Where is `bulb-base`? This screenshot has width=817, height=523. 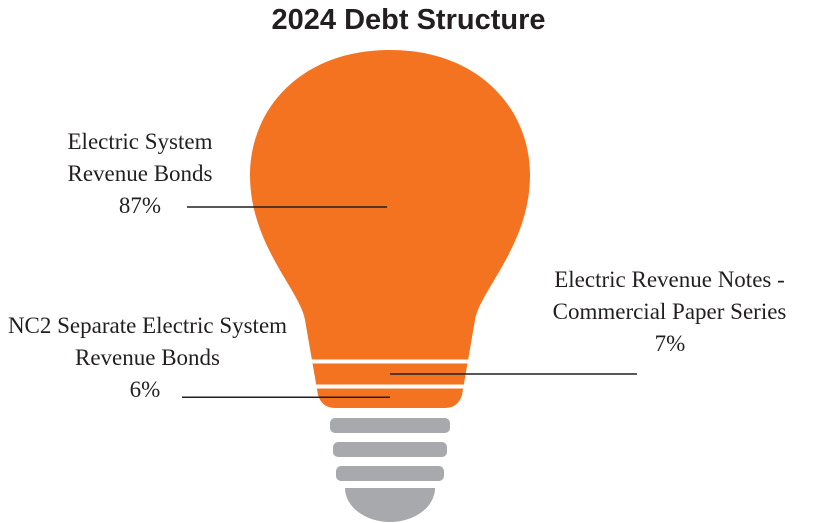 bulb-base is located at coordinates (390, 470).